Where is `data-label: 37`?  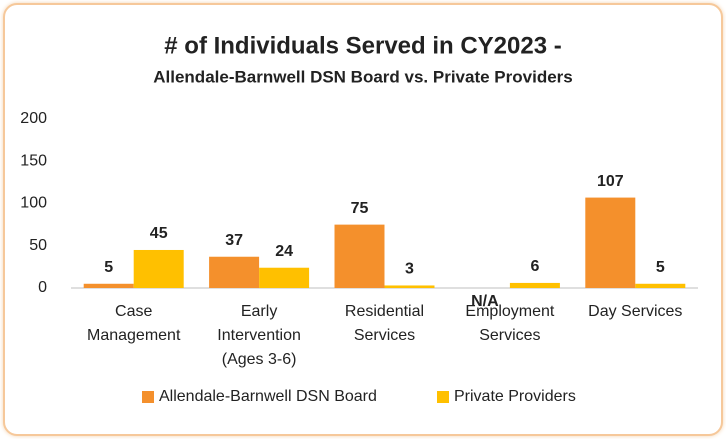 data-label: 37 is located at coordinates (234, 240).